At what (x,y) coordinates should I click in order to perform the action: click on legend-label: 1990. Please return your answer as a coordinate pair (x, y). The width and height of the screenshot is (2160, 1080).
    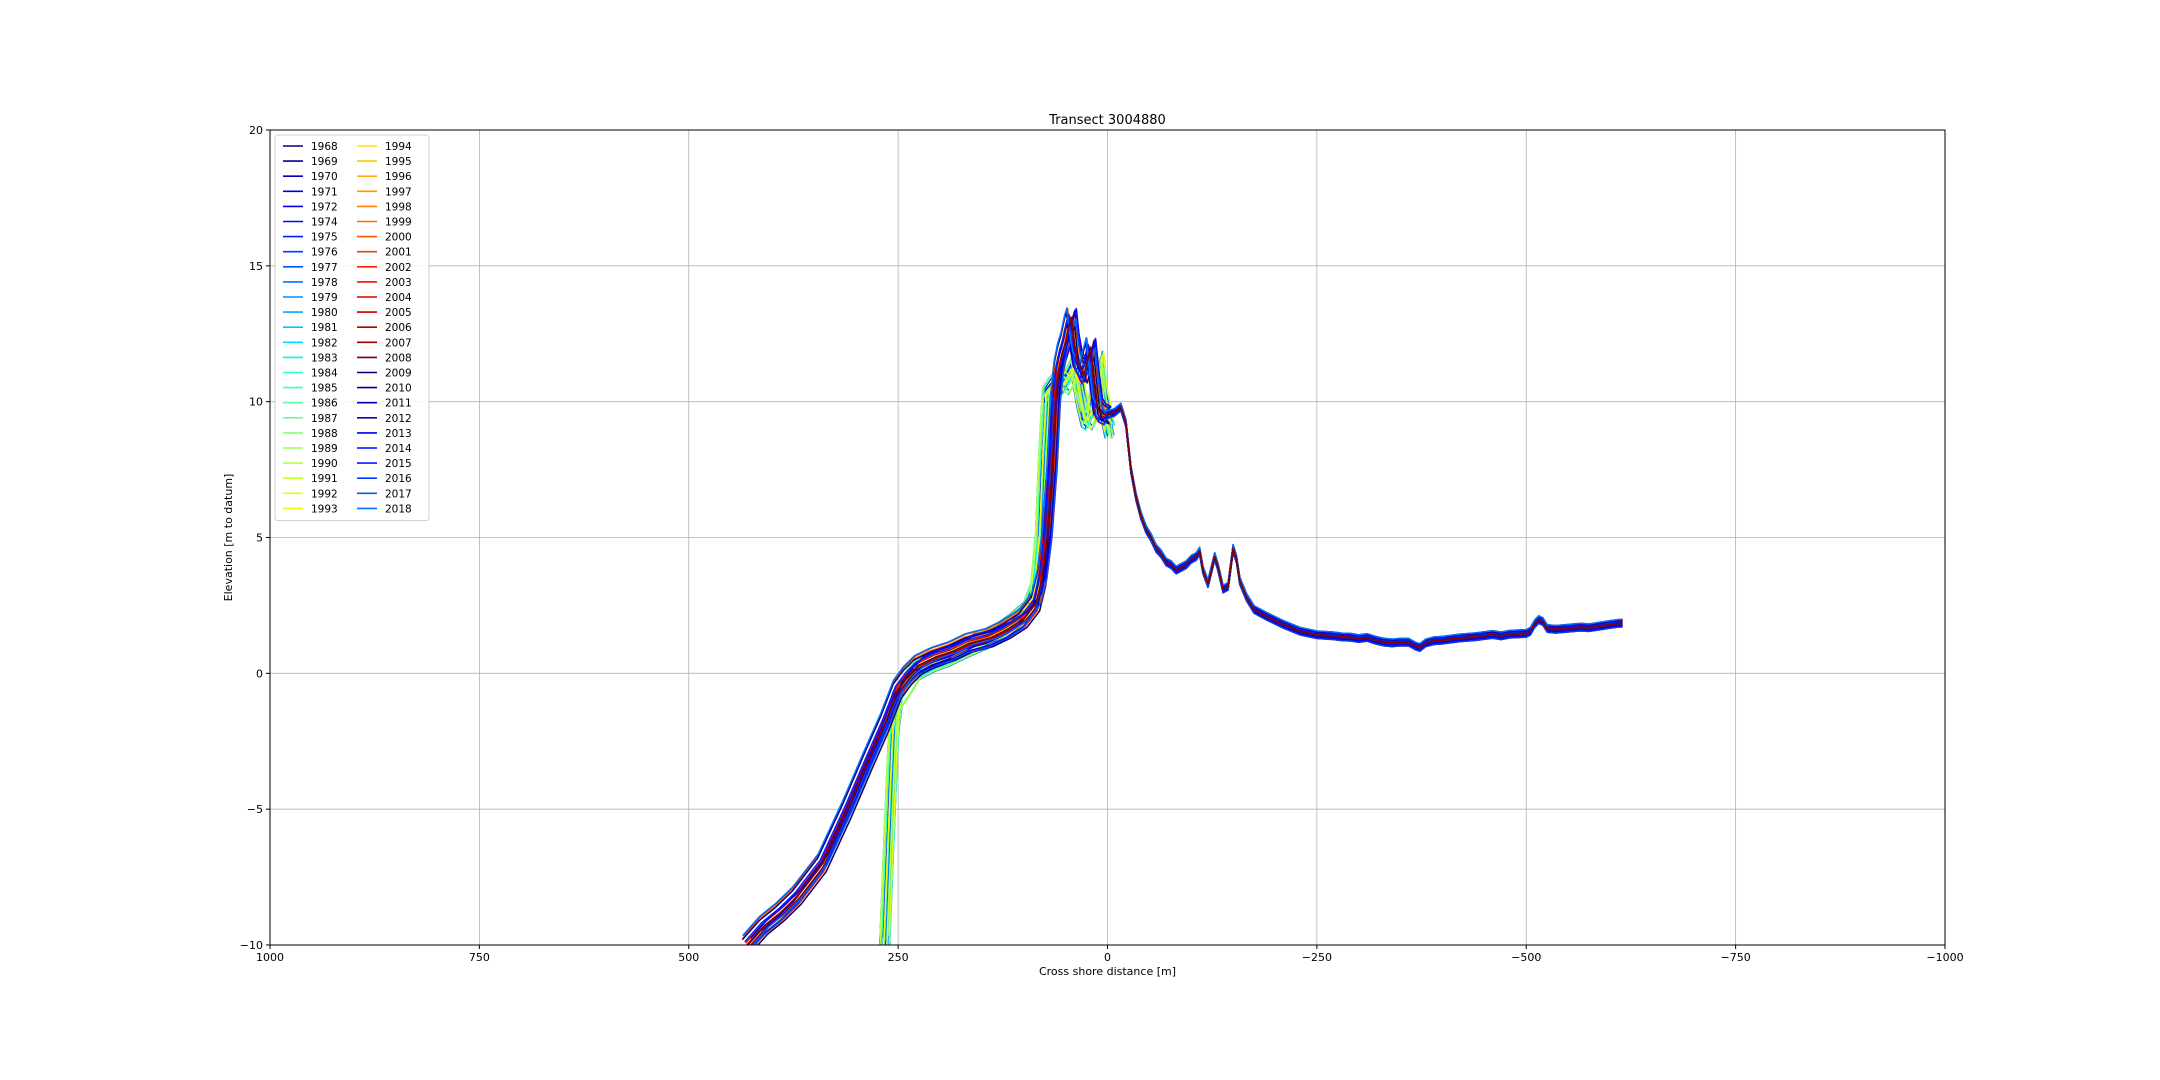
    Looking at the image, I should click on (324, 464).